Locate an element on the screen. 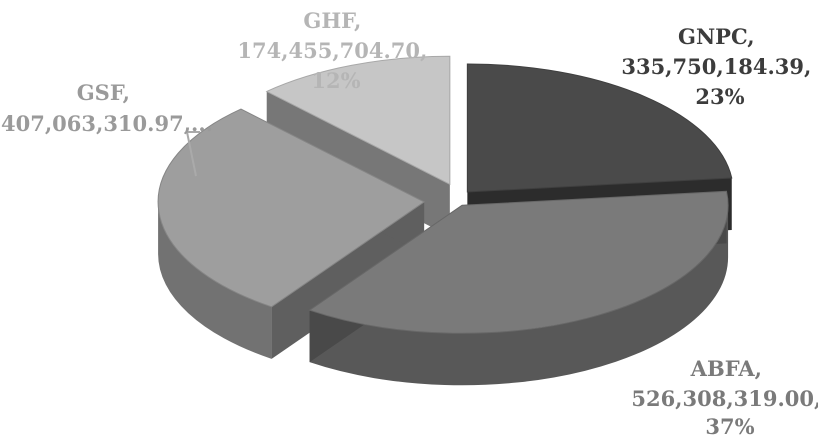  label-gnpc: GNPC, 335,750,184.39, 23% is located at coordinates (719, 66).